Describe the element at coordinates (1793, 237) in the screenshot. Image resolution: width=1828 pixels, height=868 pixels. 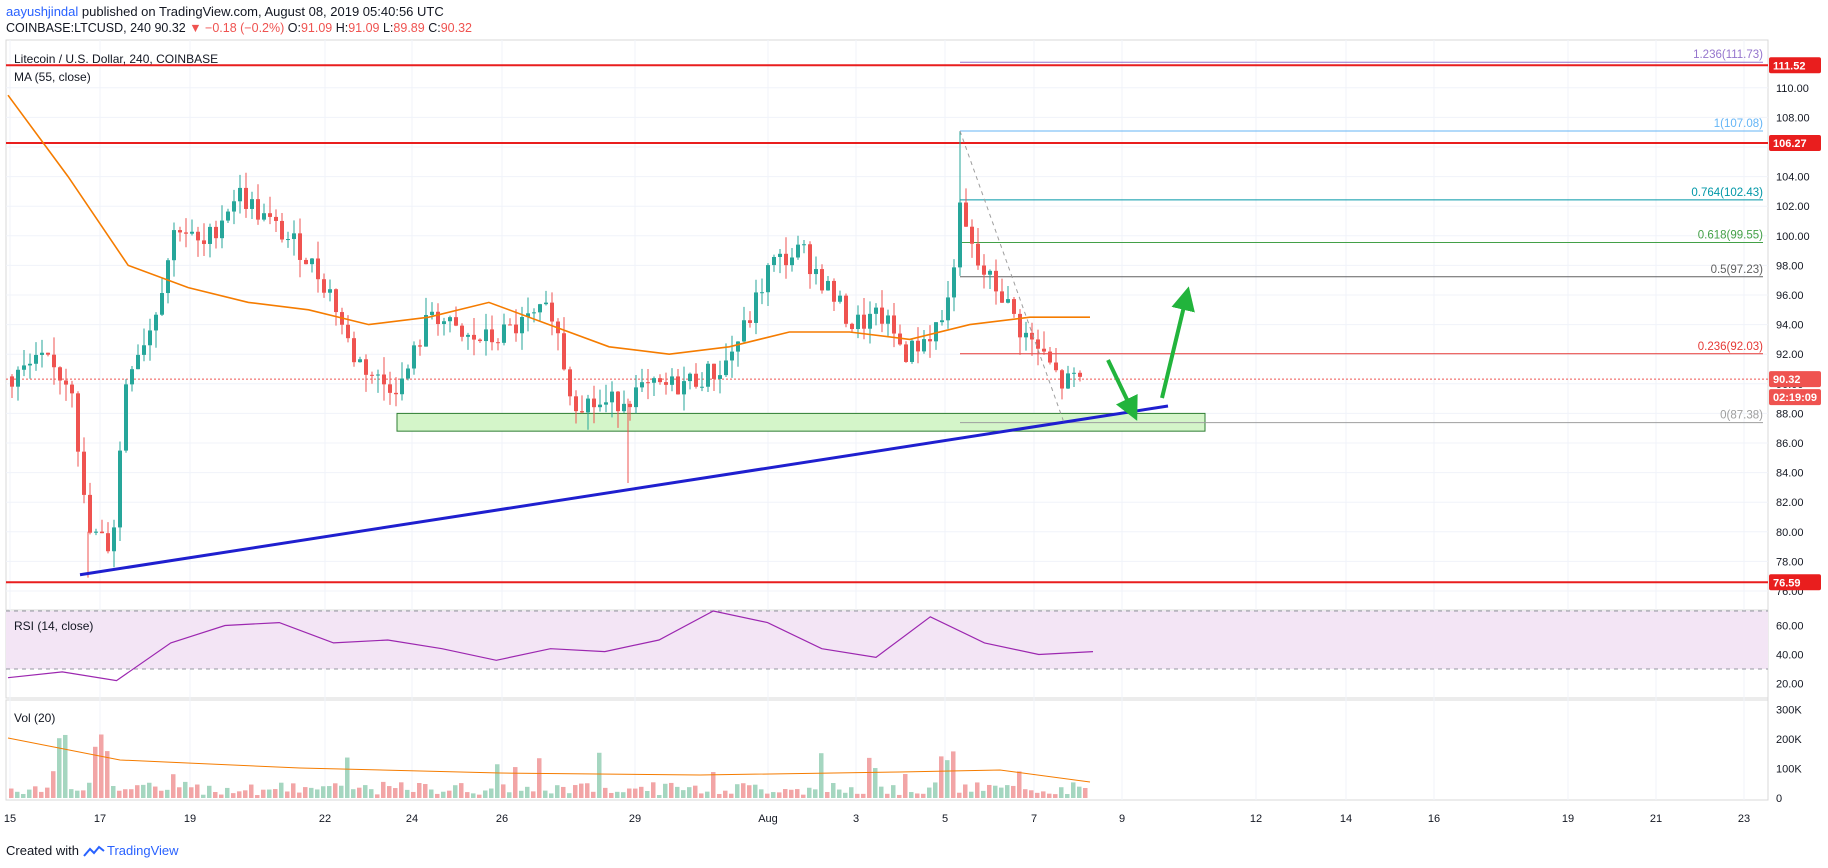
I see `price-tick-label: 100.00` at that location.